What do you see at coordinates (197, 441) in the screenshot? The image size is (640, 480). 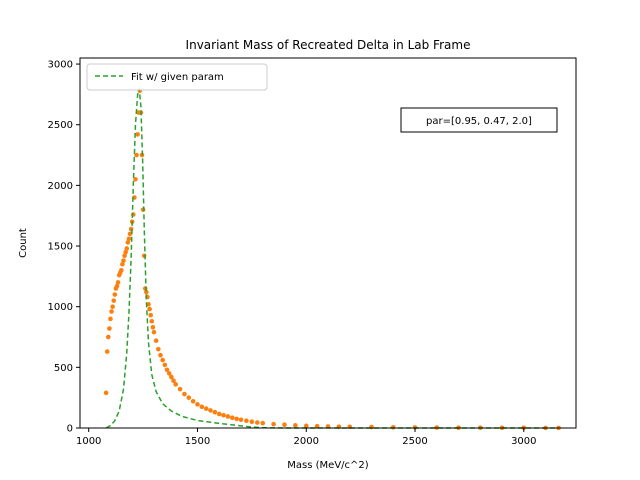 I see `x-tick-label: 1500` at bounding box center [197, 441].